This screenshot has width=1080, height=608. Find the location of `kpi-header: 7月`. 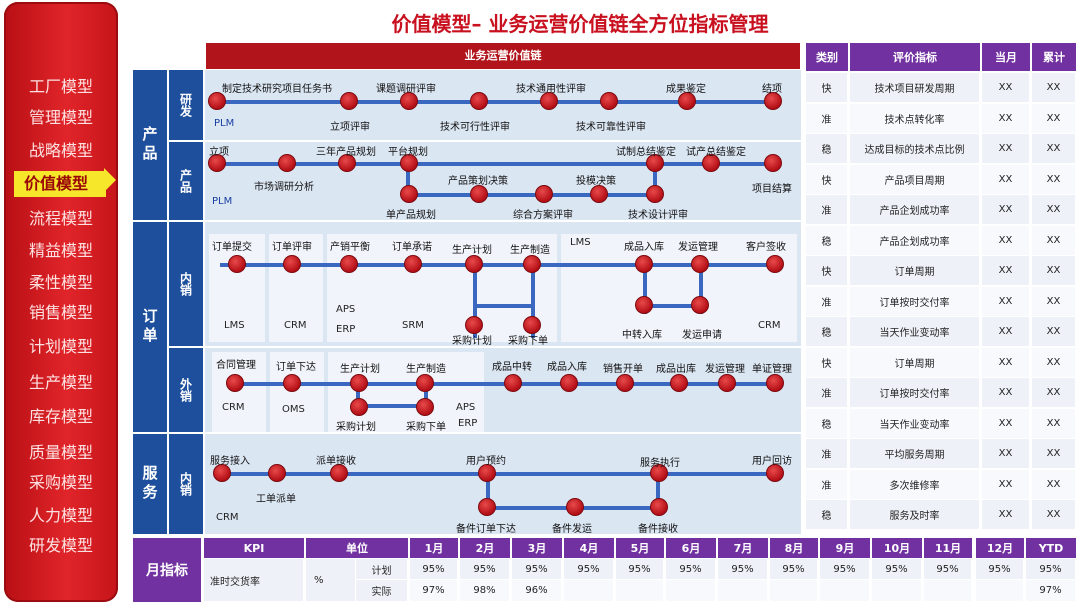

kpi-header: 7月 is located at coordinates (743, 548).